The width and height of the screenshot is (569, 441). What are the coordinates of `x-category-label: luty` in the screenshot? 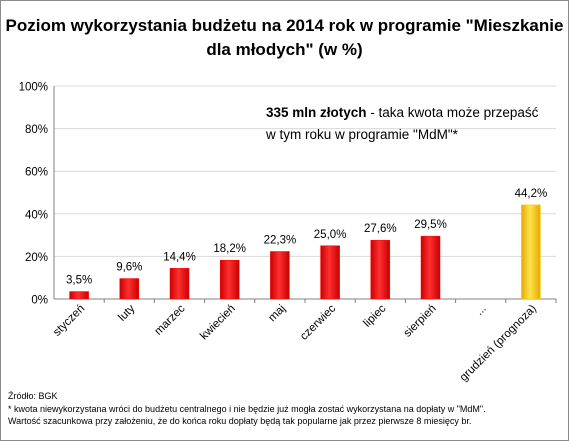 It's located at (126, 312).